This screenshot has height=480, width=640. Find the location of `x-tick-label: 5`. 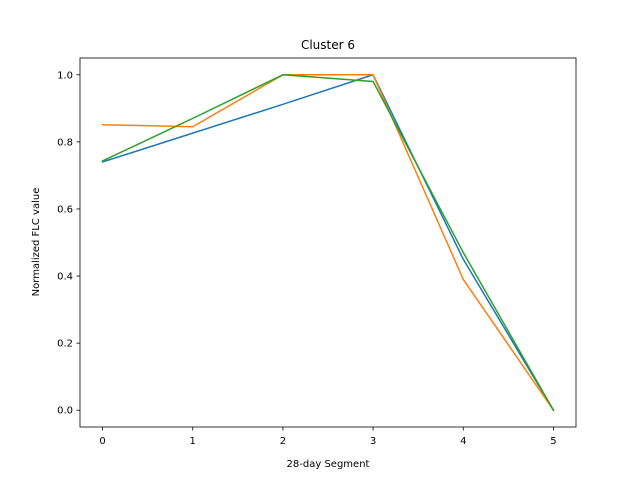

x-tick-label: 5 is located at coordinates (553, 441).